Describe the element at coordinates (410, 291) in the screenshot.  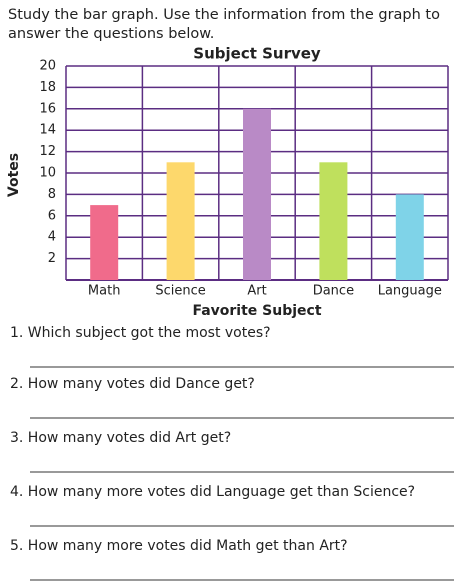
I see `x-tick-label: Language` at that location.